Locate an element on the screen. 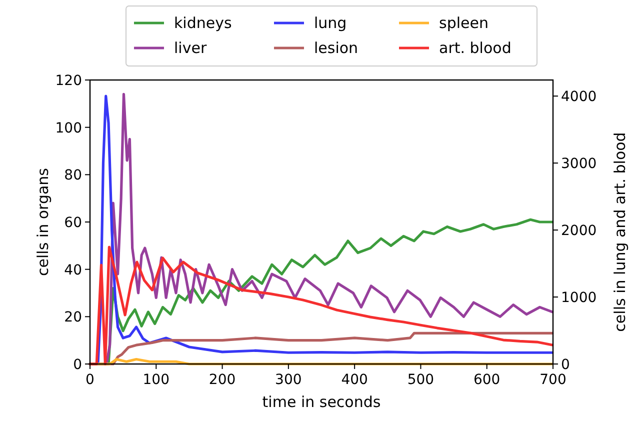 This screenshot has width=643, height=427. y-tick-label: 60 is located at coordinates (73, 223).